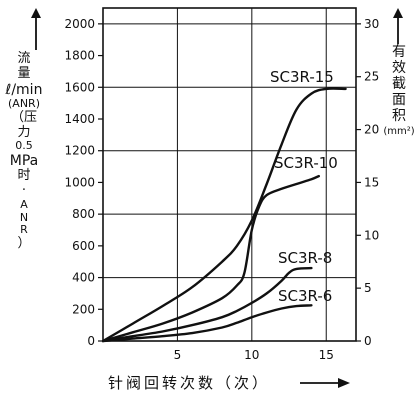 This screenshot has width=419, height=398. What do you see at coordinates (399, 68) in the screenshot?
I see `right-axis-label-char: 效` at bounding box center [399, 68].